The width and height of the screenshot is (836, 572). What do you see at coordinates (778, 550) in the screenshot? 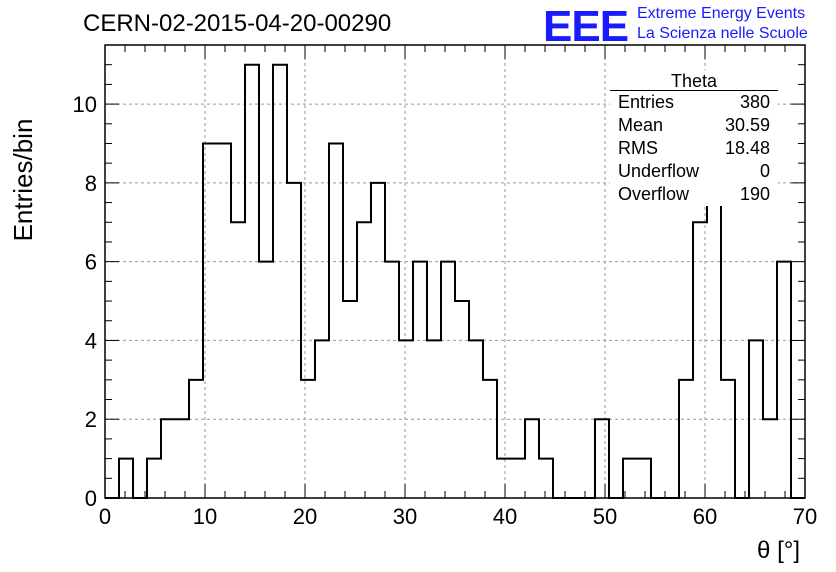
I see `x-axis-label: θ [°]` at bounding box center [778, 550].